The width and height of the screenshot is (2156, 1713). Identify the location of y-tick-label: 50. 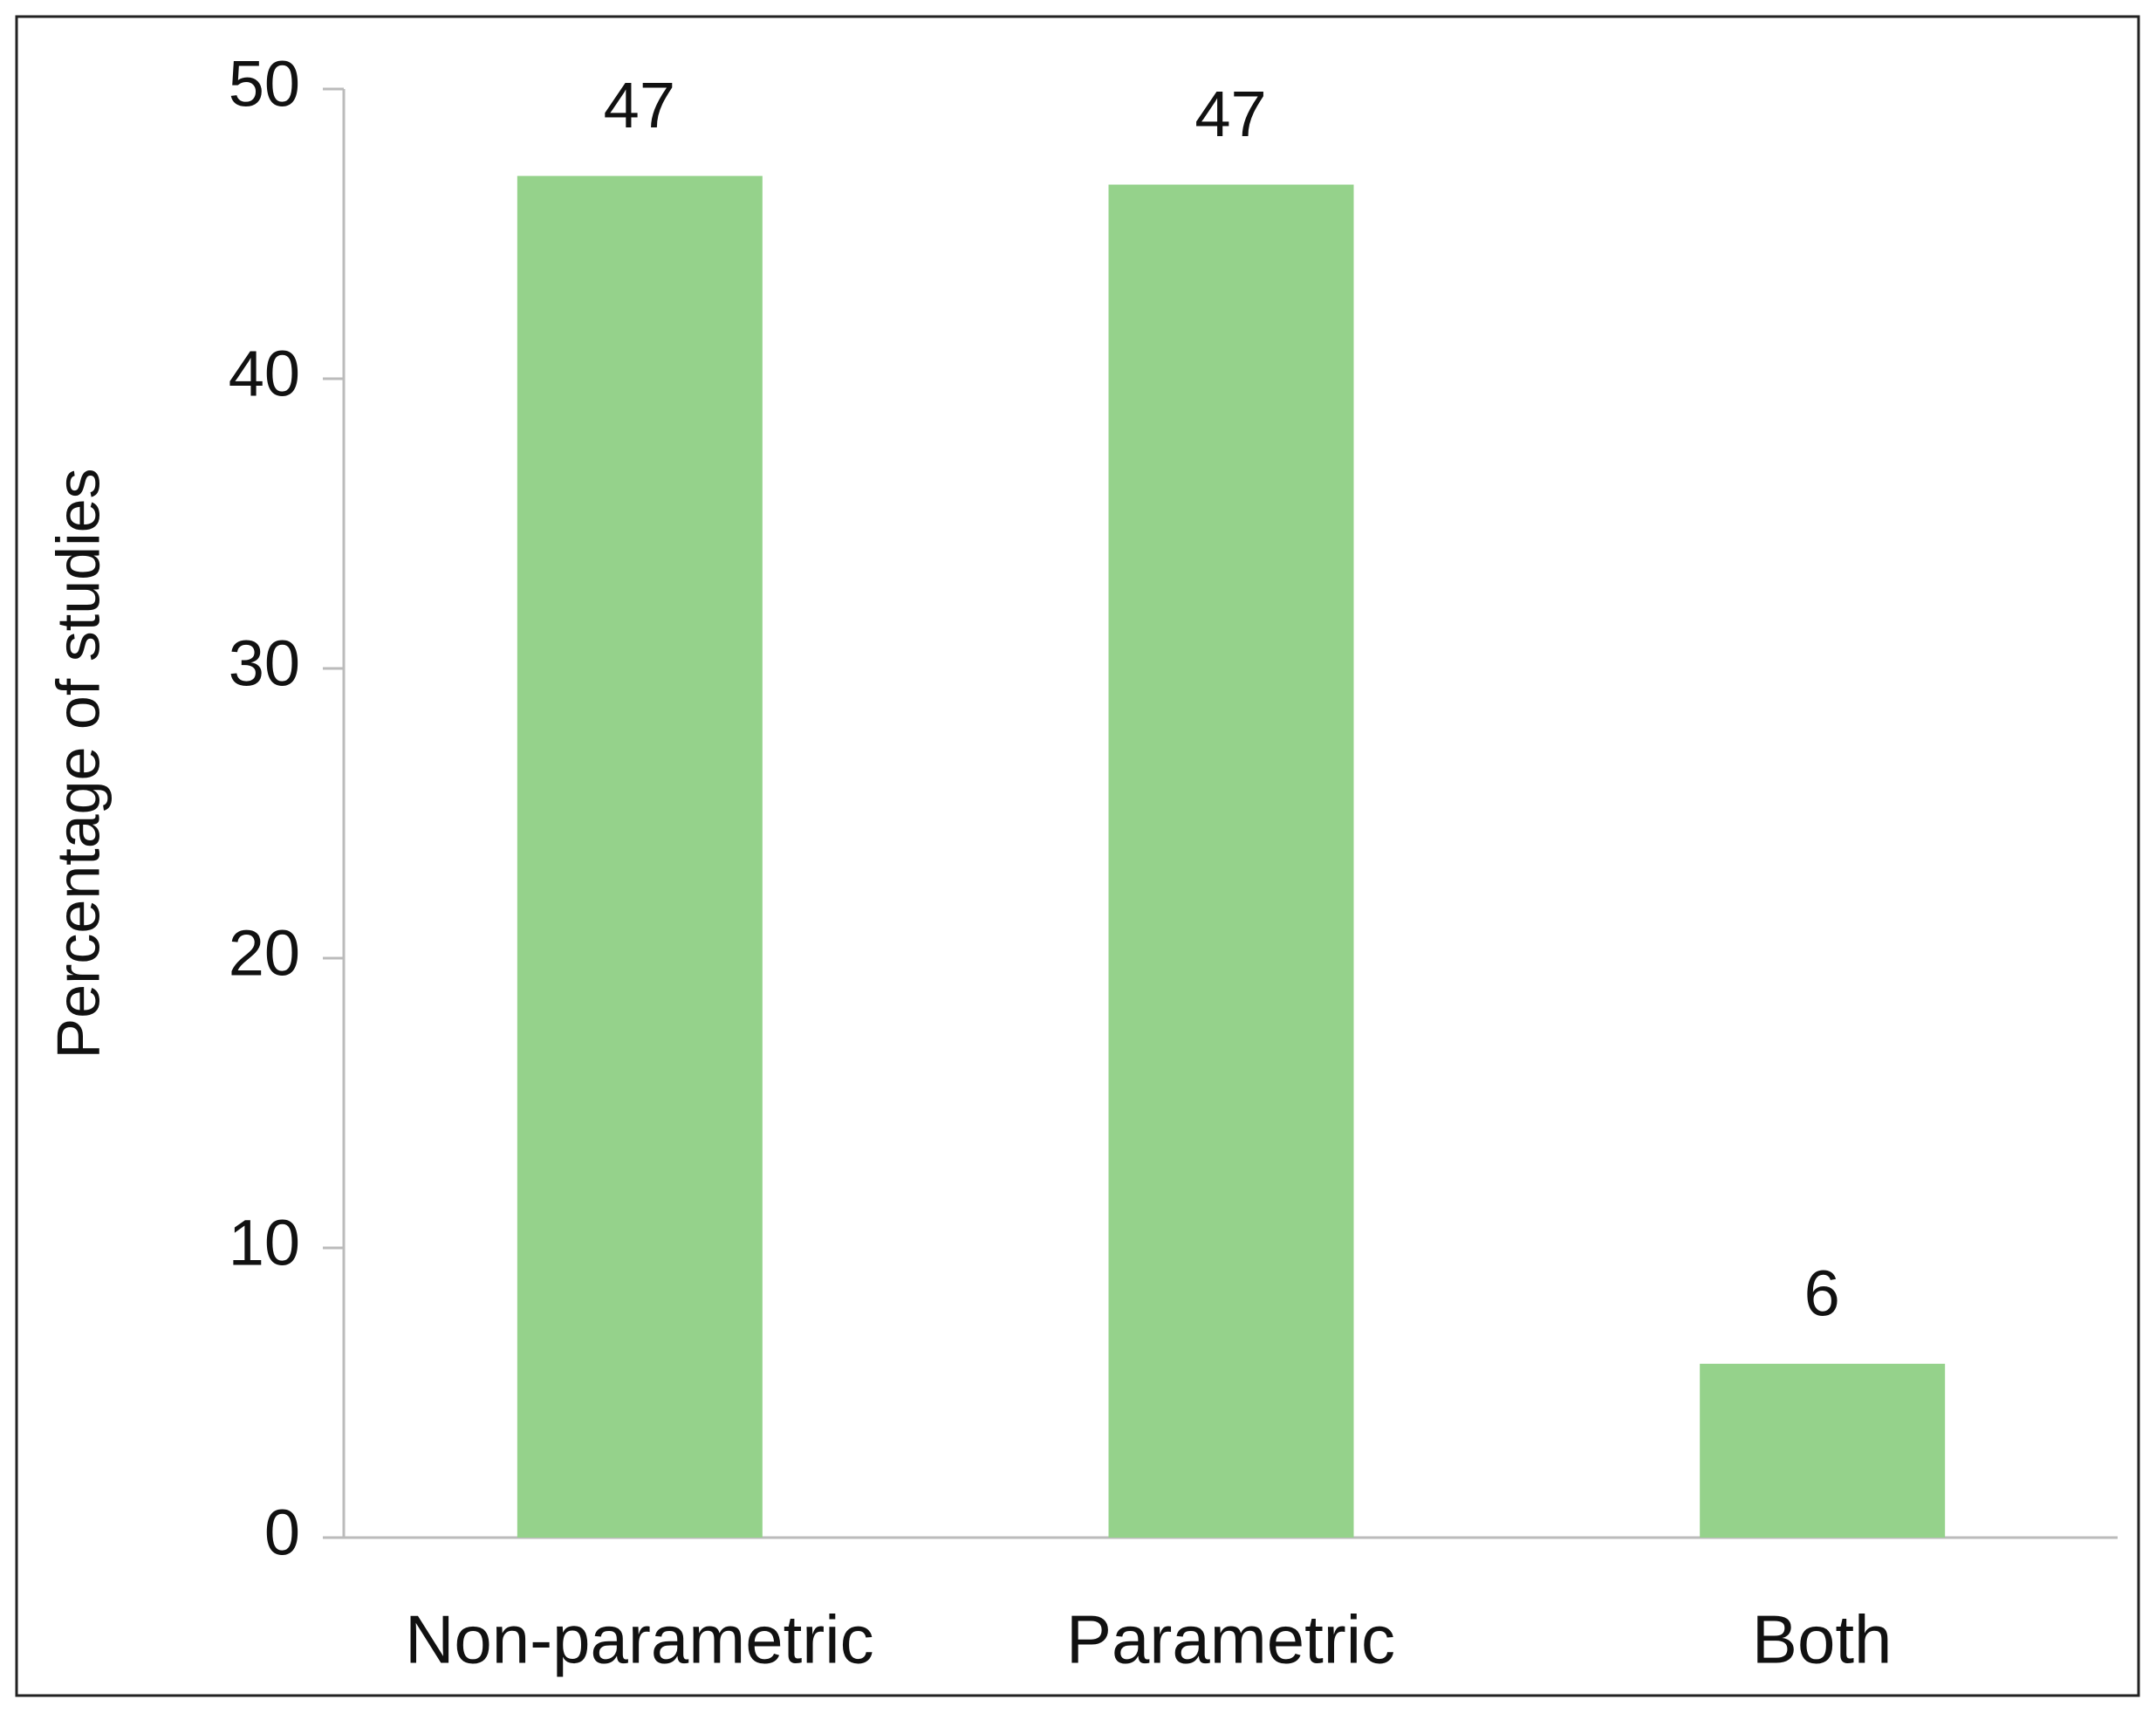
(264, 84).